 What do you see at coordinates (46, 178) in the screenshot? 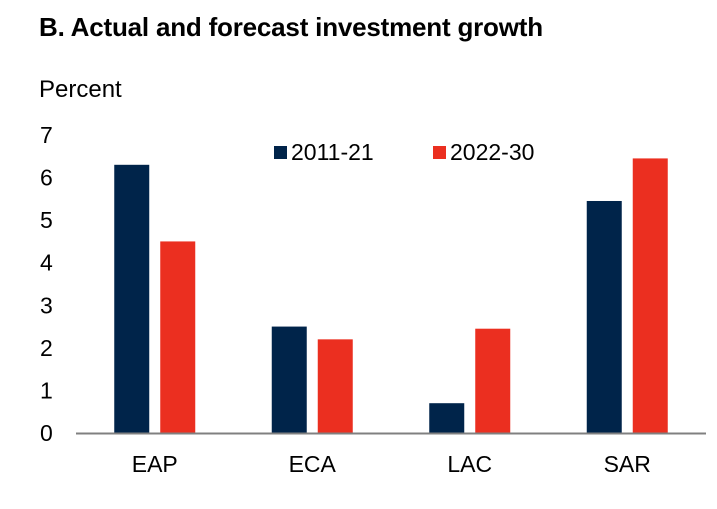
I see `y-tick-label: 6` at bounding box center [46, 178].